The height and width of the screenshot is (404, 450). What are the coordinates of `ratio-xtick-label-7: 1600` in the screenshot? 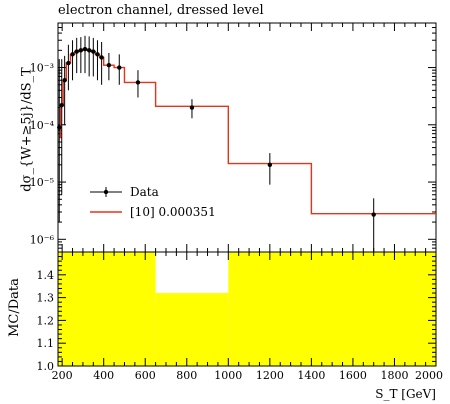 It's located at (353, 375).